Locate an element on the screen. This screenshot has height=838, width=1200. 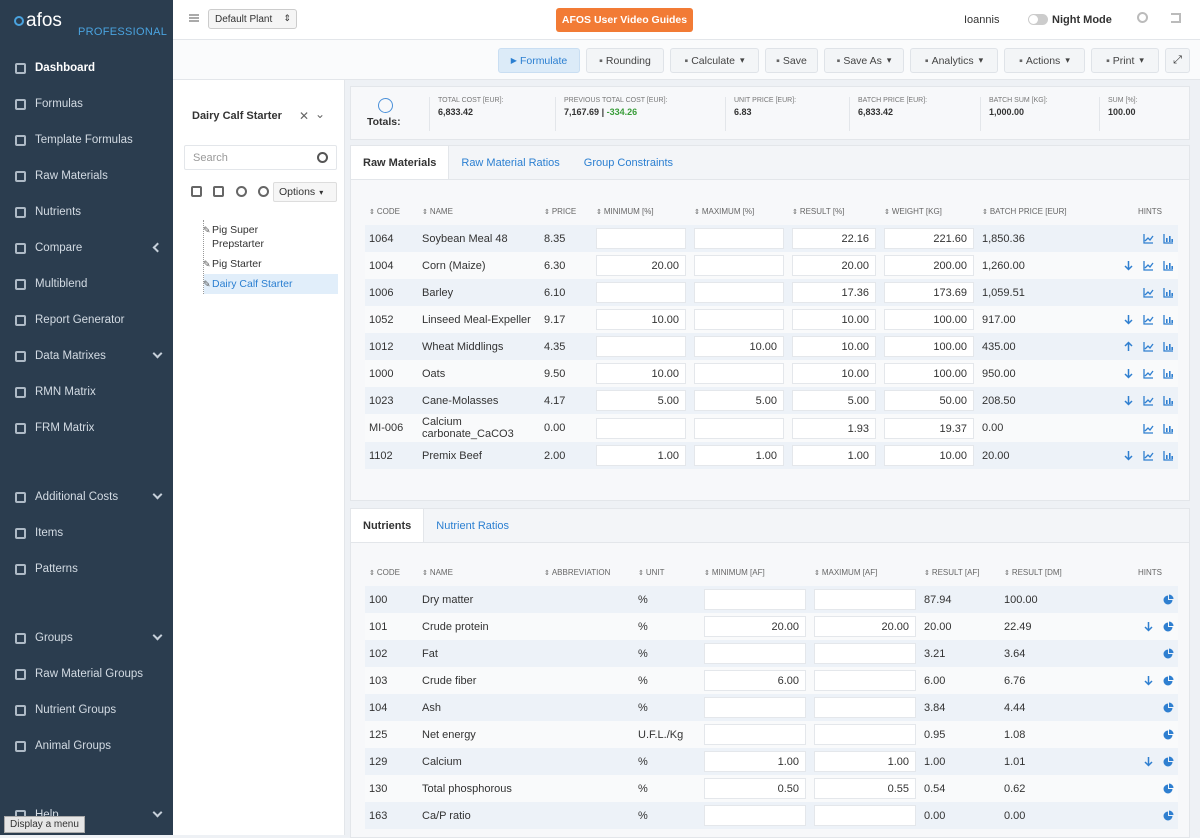
input-box: 6.00 is located at coordinates (755, 680).